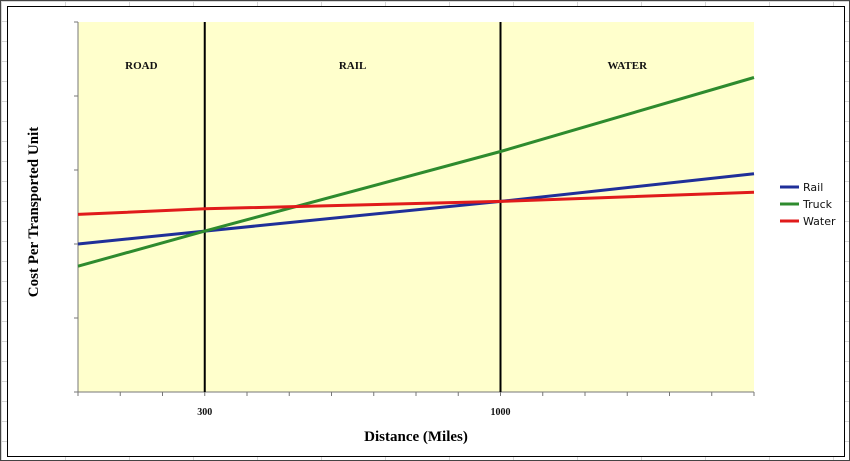  What do you see at coordinates (416, 437) in the screenshot?
I see `x-axis-title: Distance (Miles)` at bounding box center [416, 437].